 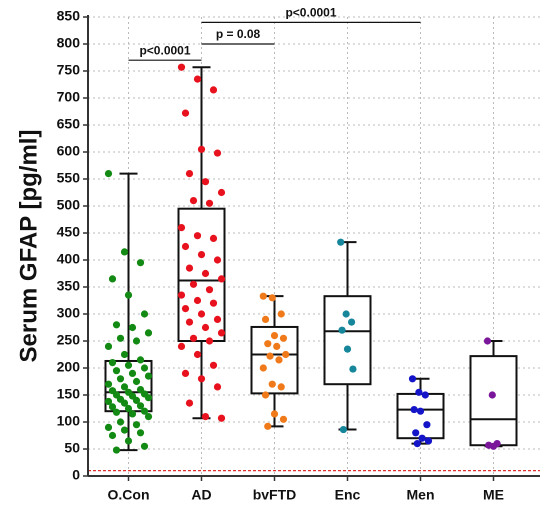 What do you see at coordinates (69, 313) in the screenshot?
I see `y-tick-label: 300` at bounding box center [69, 313].